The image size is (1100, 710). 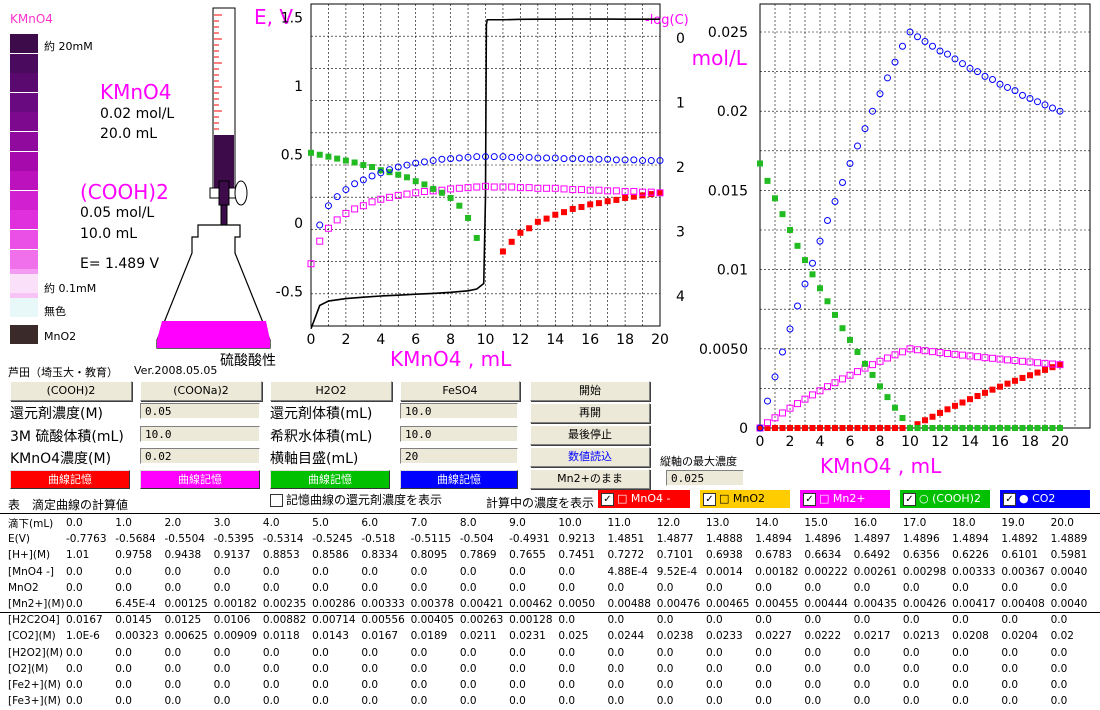 What do you see at coordinates (1020, 555) in the screenshot?
I see `table-cell: 0.6101` at bounding box center [1020, 555].